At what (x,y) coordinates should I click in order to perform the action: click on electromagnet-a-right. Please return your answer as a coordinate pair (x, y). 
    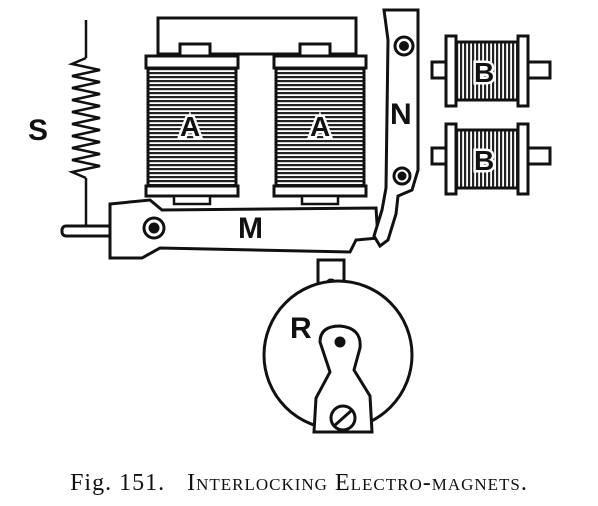
    Looking at the image, I should click on (320, 130).